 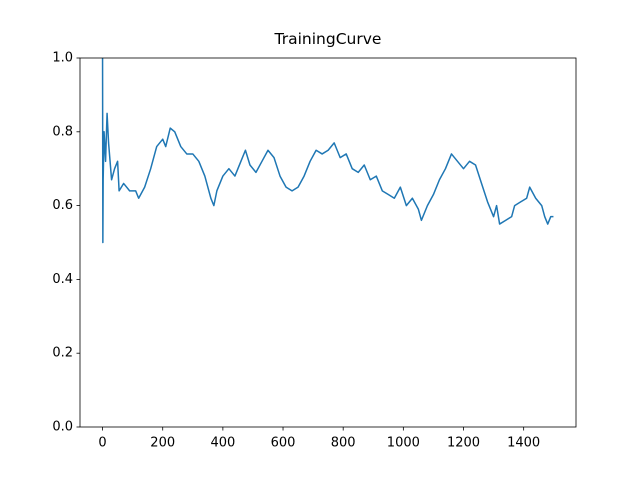 What do you see at coordinates (162, 443) in the screenshot?
I see `x-tick-label: 200` at bounding box center [162, 443].